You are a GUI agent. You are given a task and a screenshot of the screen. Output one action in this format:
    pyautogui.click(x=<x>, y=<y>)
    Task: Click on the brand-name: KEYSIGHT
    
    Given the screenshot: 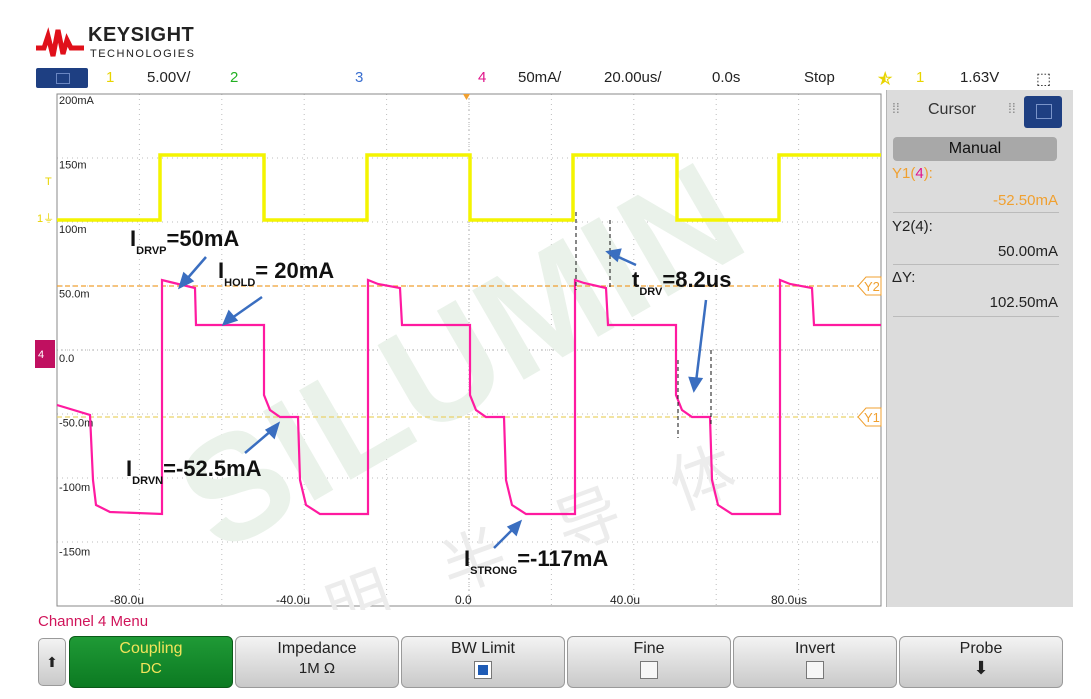 What is the action you would take?
    pyautogui.click(x=141, y=35)
    